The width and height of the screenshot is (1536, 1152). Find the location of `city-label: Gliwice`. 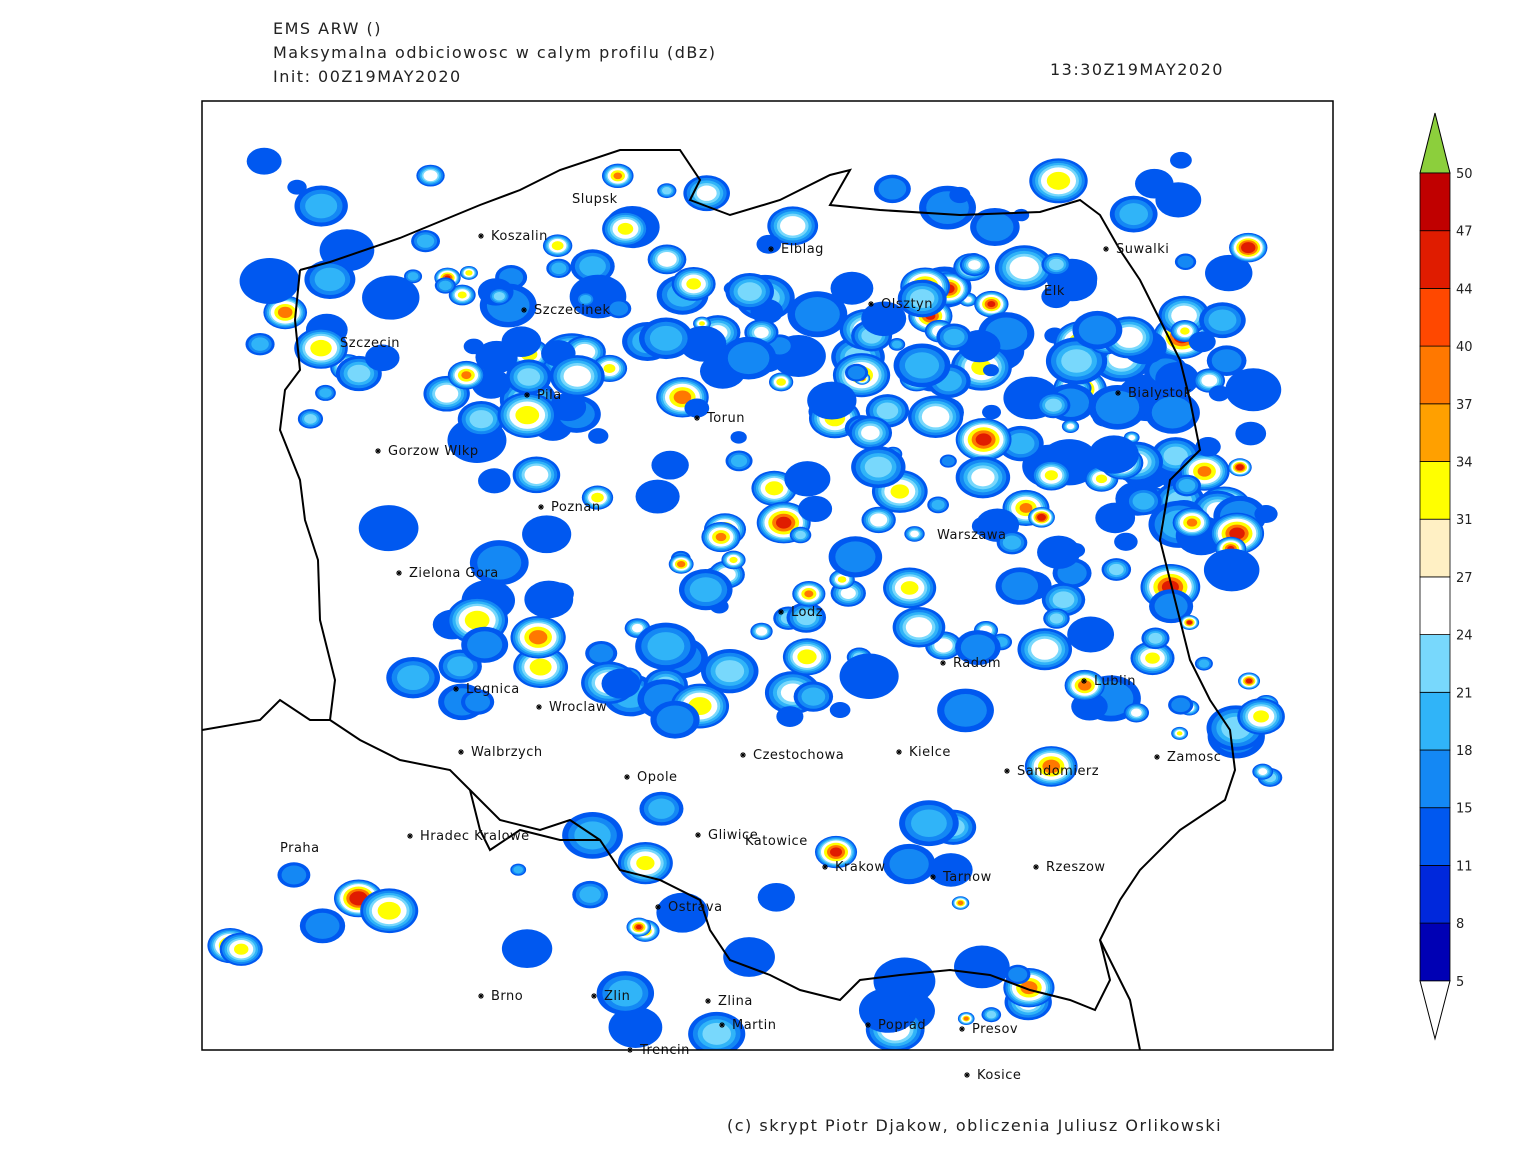

city-label: Gliwice is located at coordinates (733, 835).